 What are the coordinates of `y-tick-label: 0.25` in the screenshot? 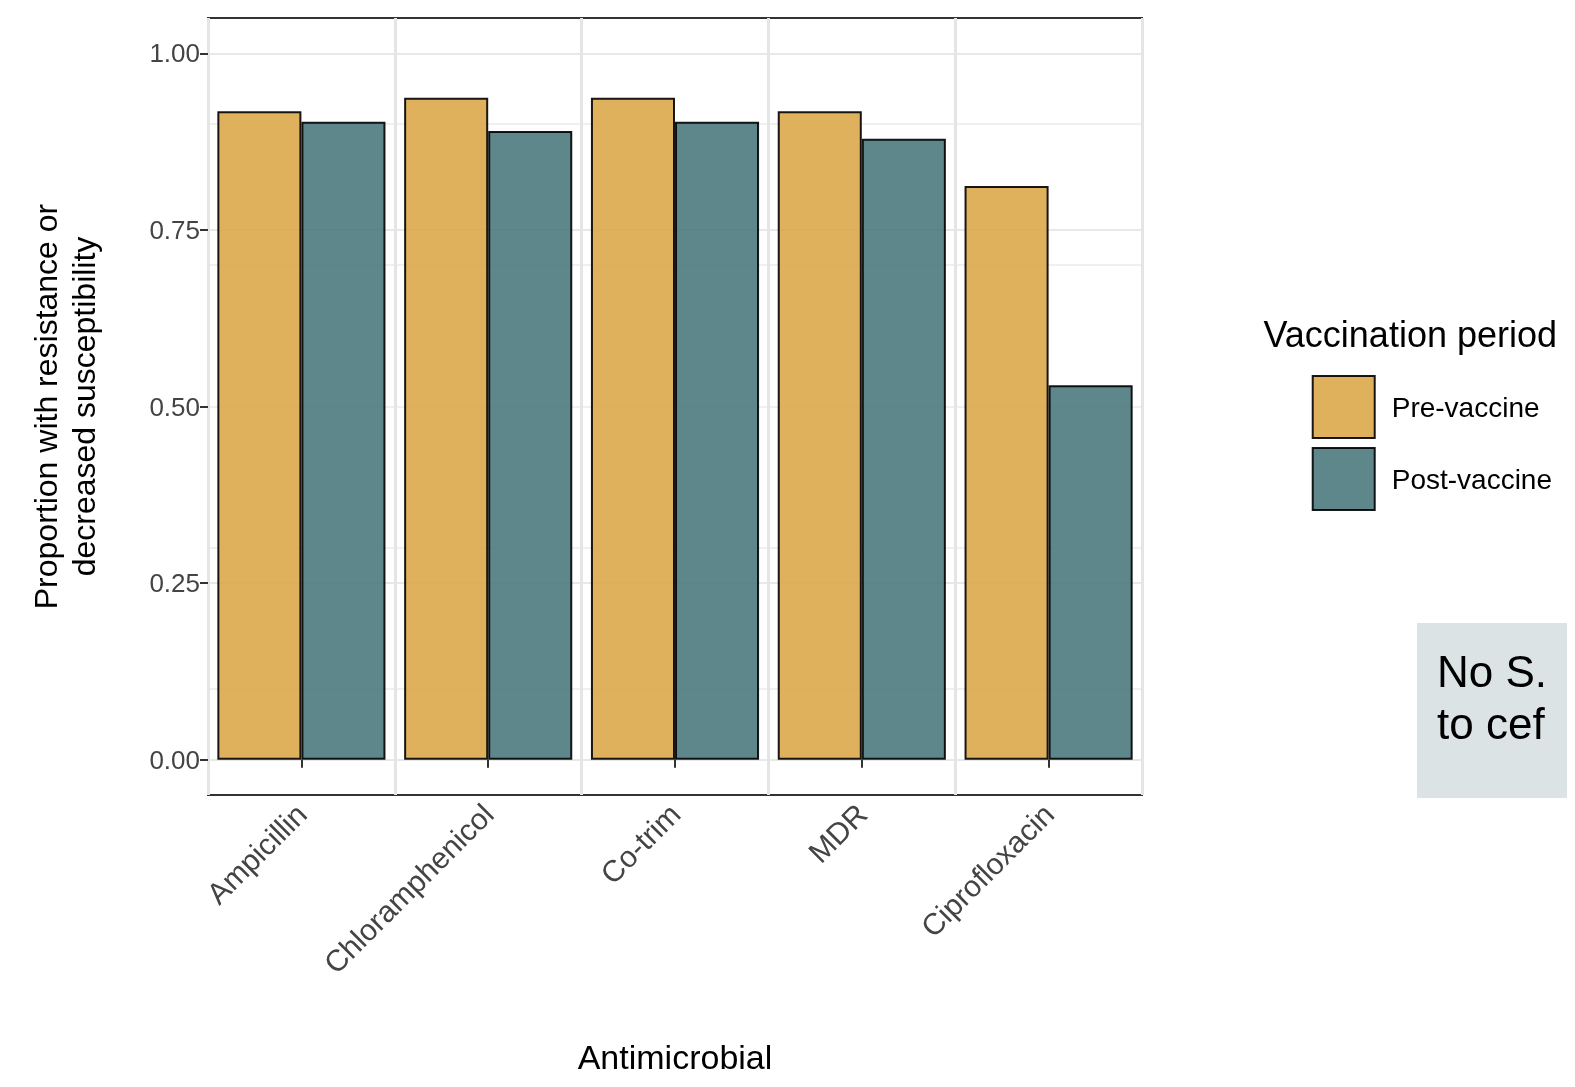 It's located at (174, 583).